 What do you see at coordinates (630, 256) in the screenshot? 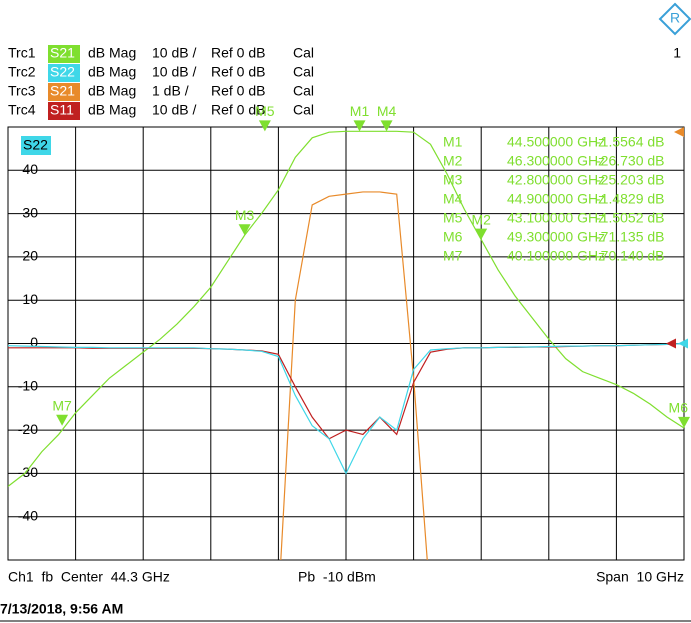
I see `marker-table-cell: -70.140 dB` at bounding box center [630, 256].